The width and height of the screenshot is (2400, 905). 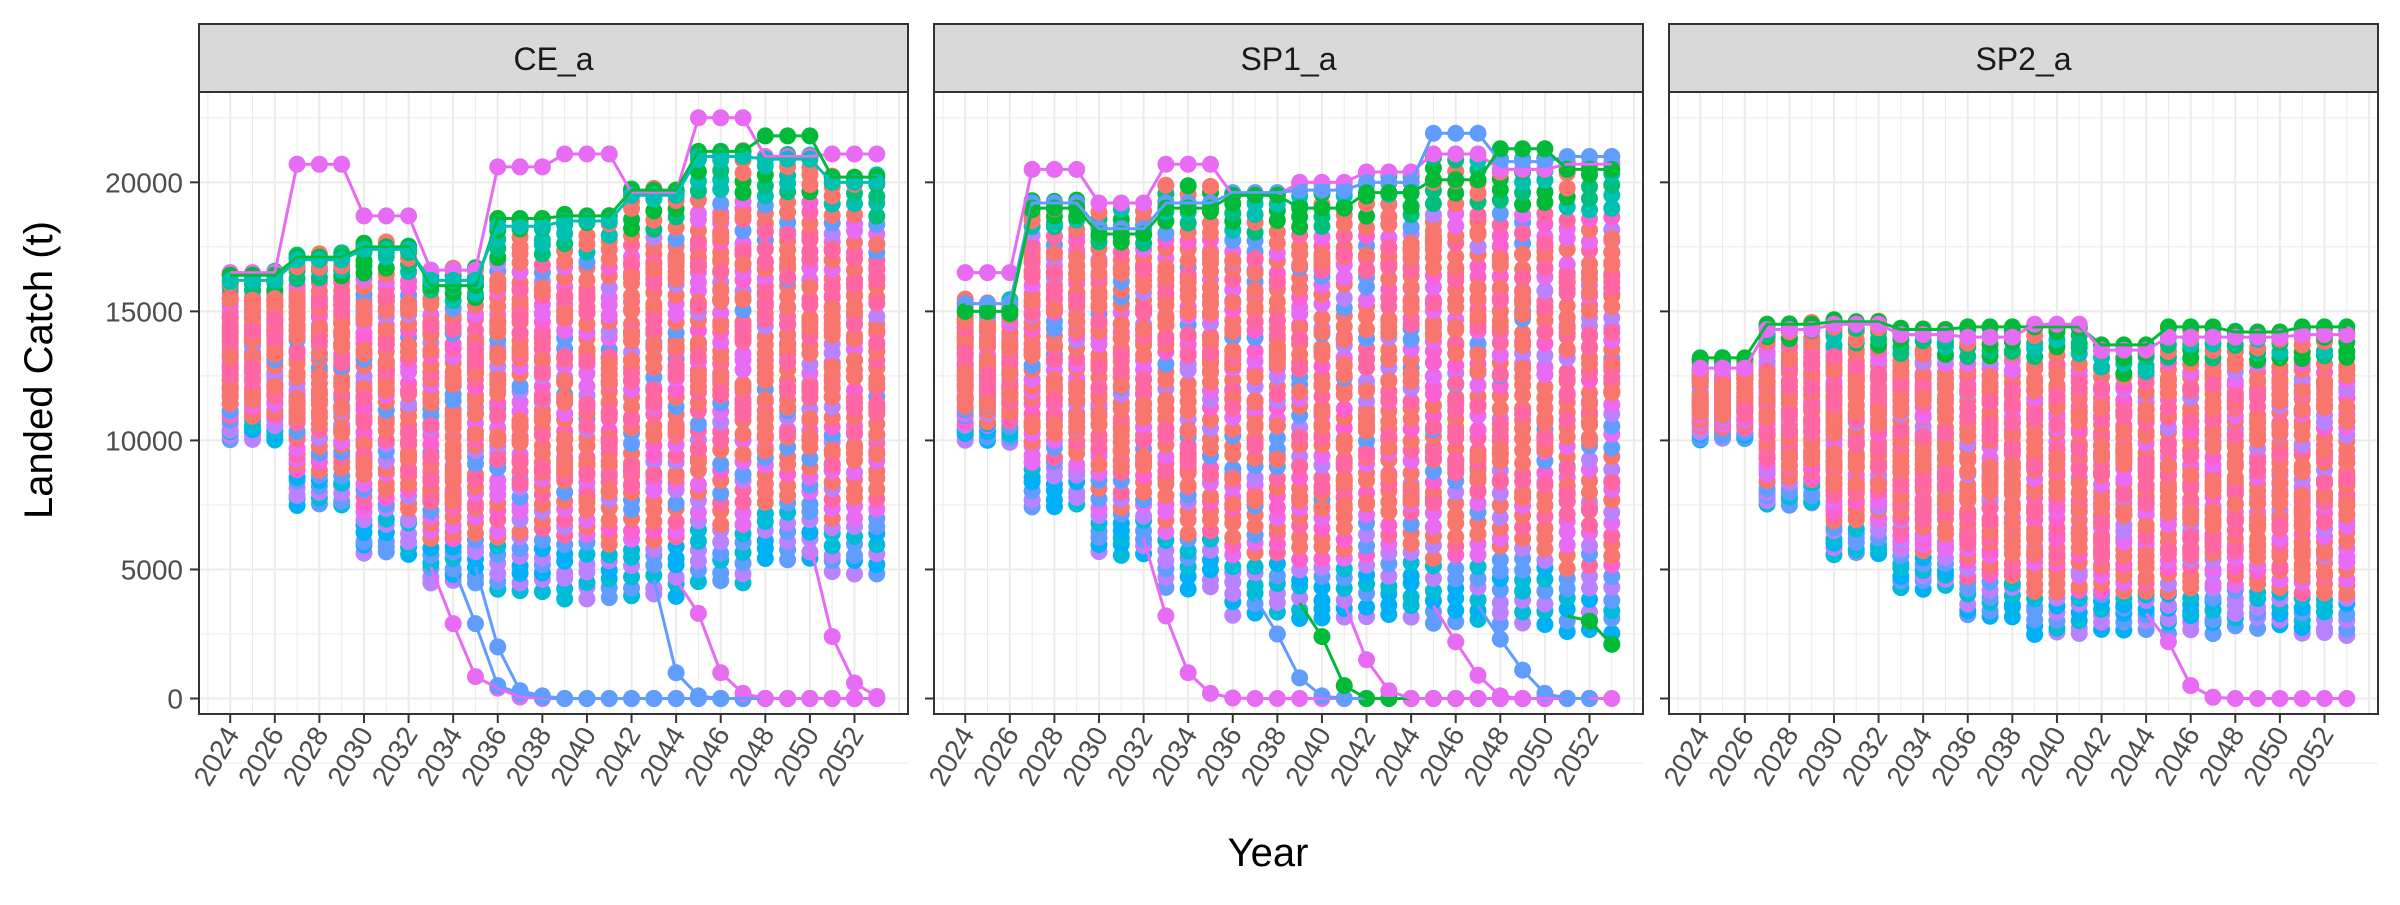 What do you see at coordinates (796, 756) in the screenshot?
I see `x-tick-label: 2050` at bounding box center [796, 756].